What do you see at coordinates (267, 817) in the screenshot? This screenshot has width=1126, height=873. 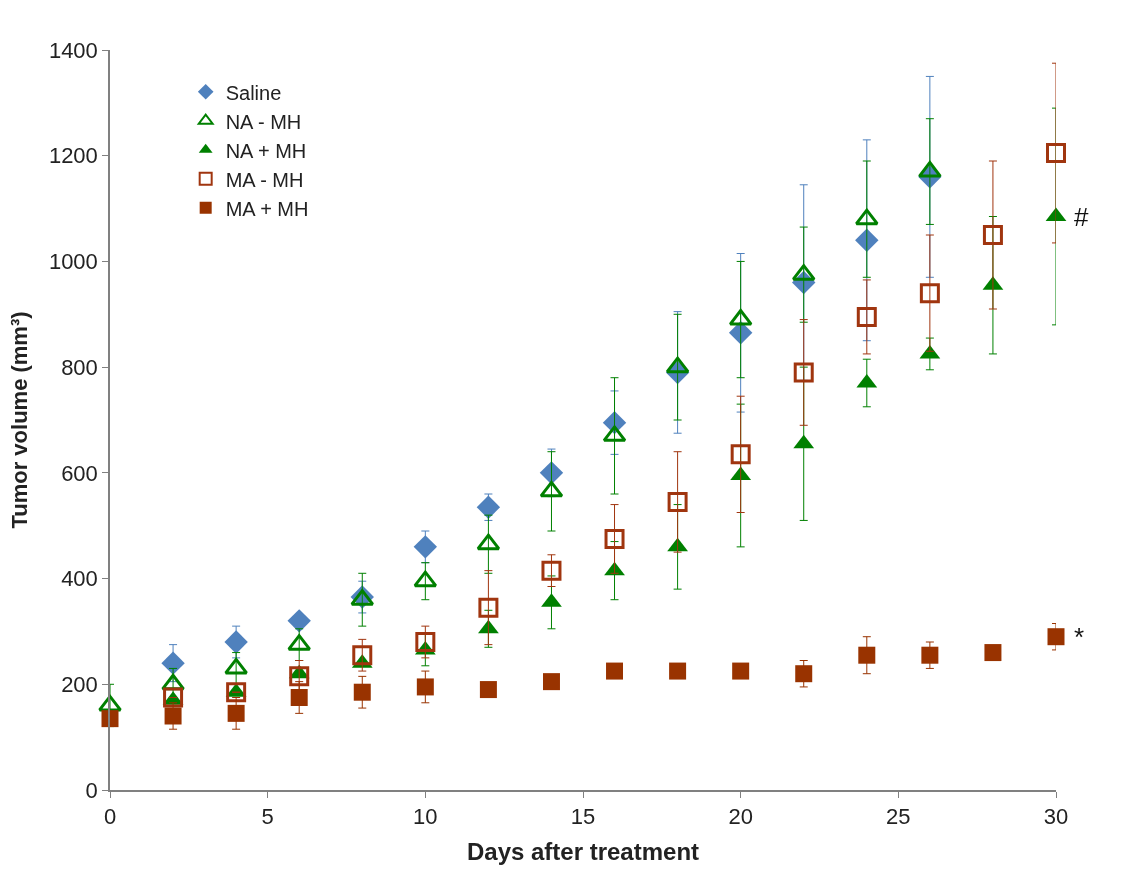 I see `x-tick-label: 5` at bounding box center [267, 817].